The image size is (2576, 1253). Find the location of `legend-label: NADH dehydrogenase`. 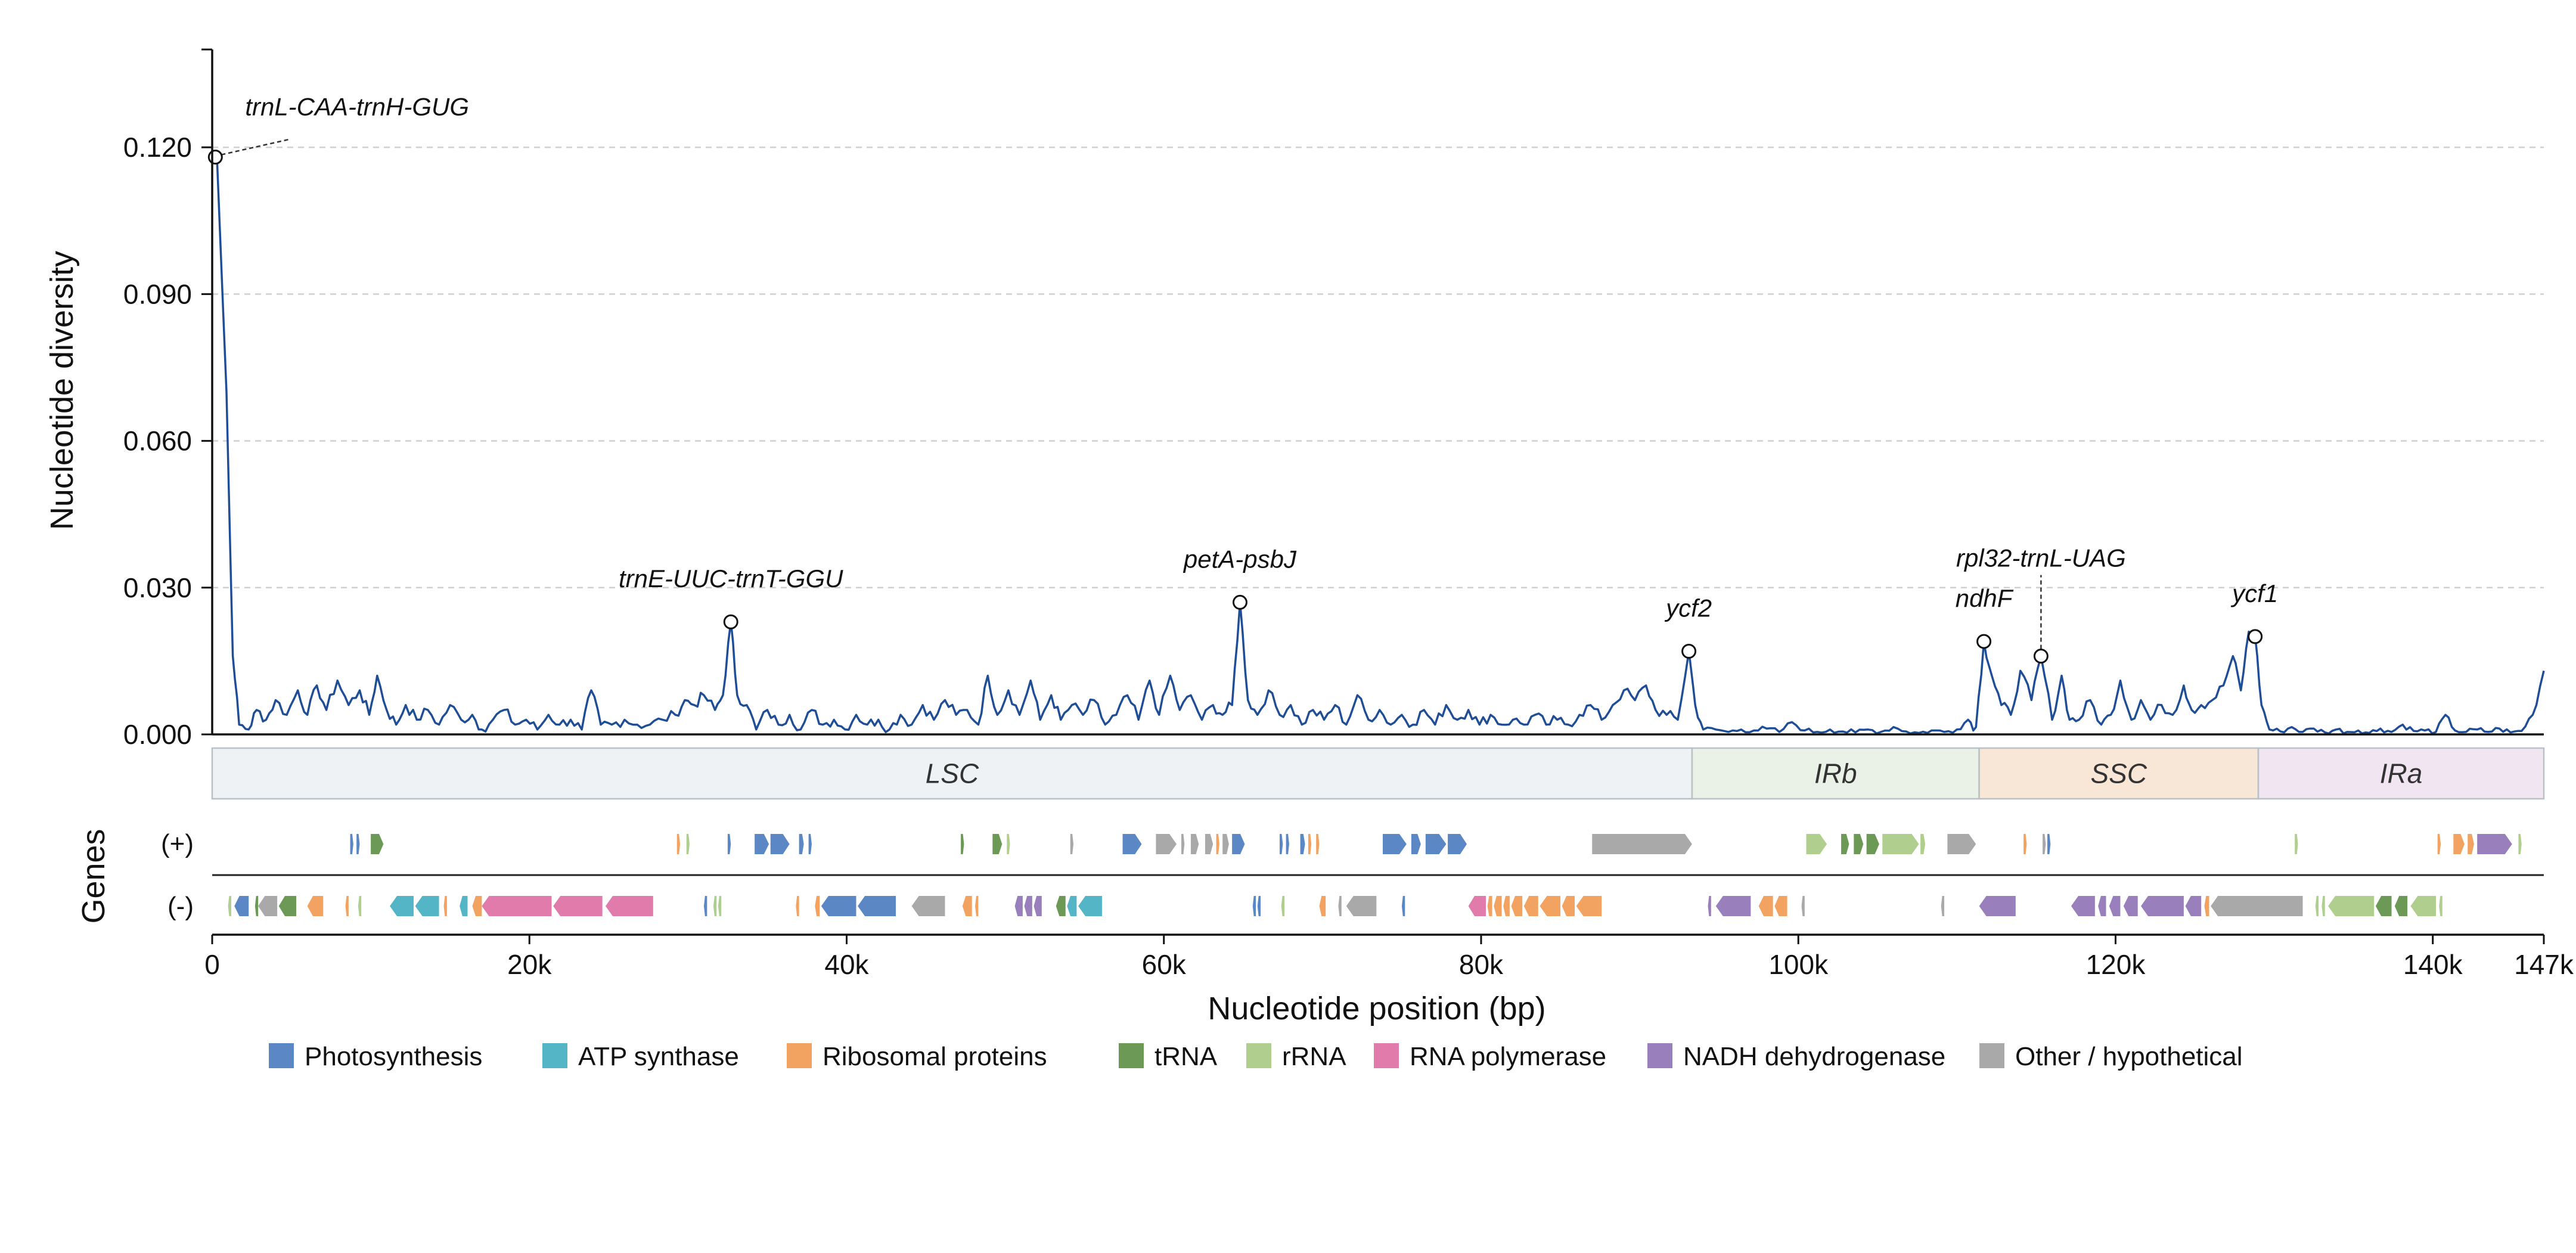

legend-label: NADH dehydrogenase is located at coordinates (1814, 1056).